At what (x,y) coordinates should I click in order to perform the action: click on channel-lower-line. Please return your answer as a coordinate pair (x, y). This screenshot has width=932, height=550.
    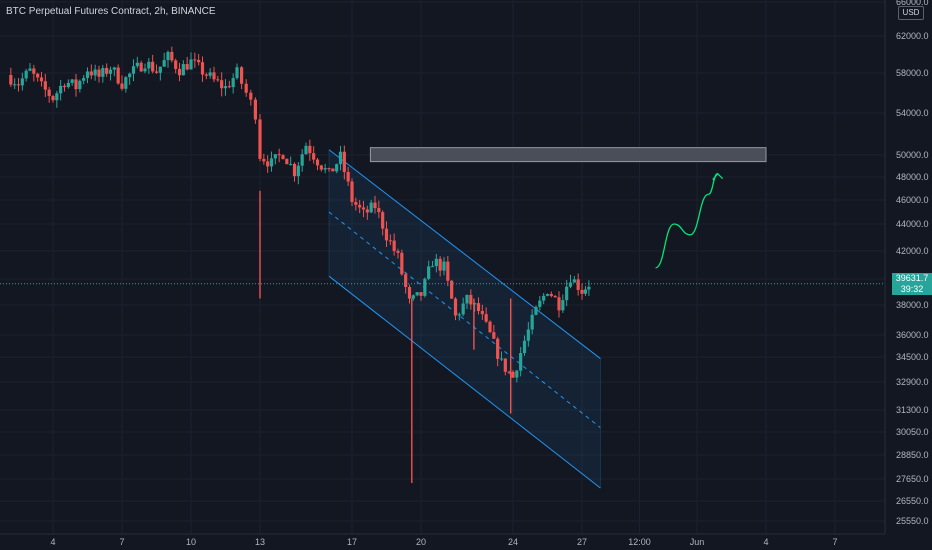
    Looking at the image, I should click on (464, 382).